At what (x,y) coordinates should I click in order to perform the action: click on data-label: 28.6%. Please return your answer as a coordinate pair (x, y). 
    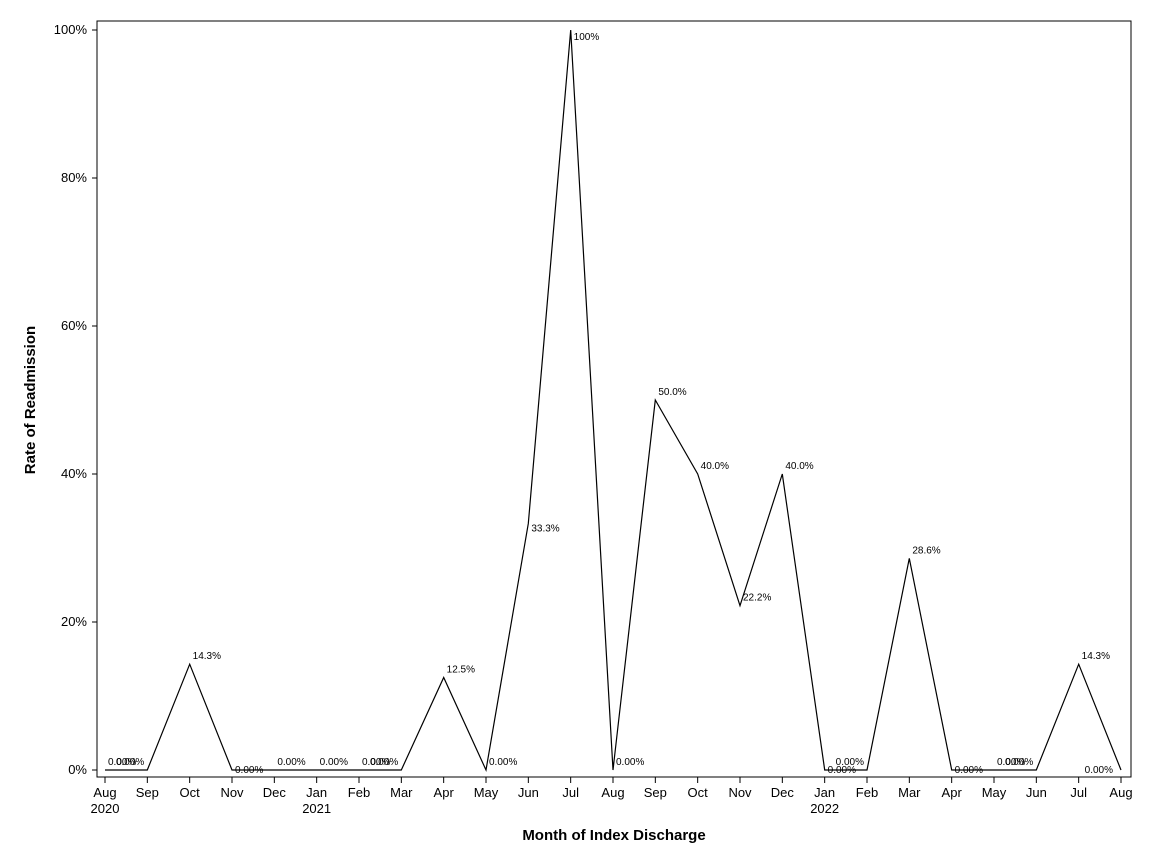
    Looking at the image, I should click on (926, 550).